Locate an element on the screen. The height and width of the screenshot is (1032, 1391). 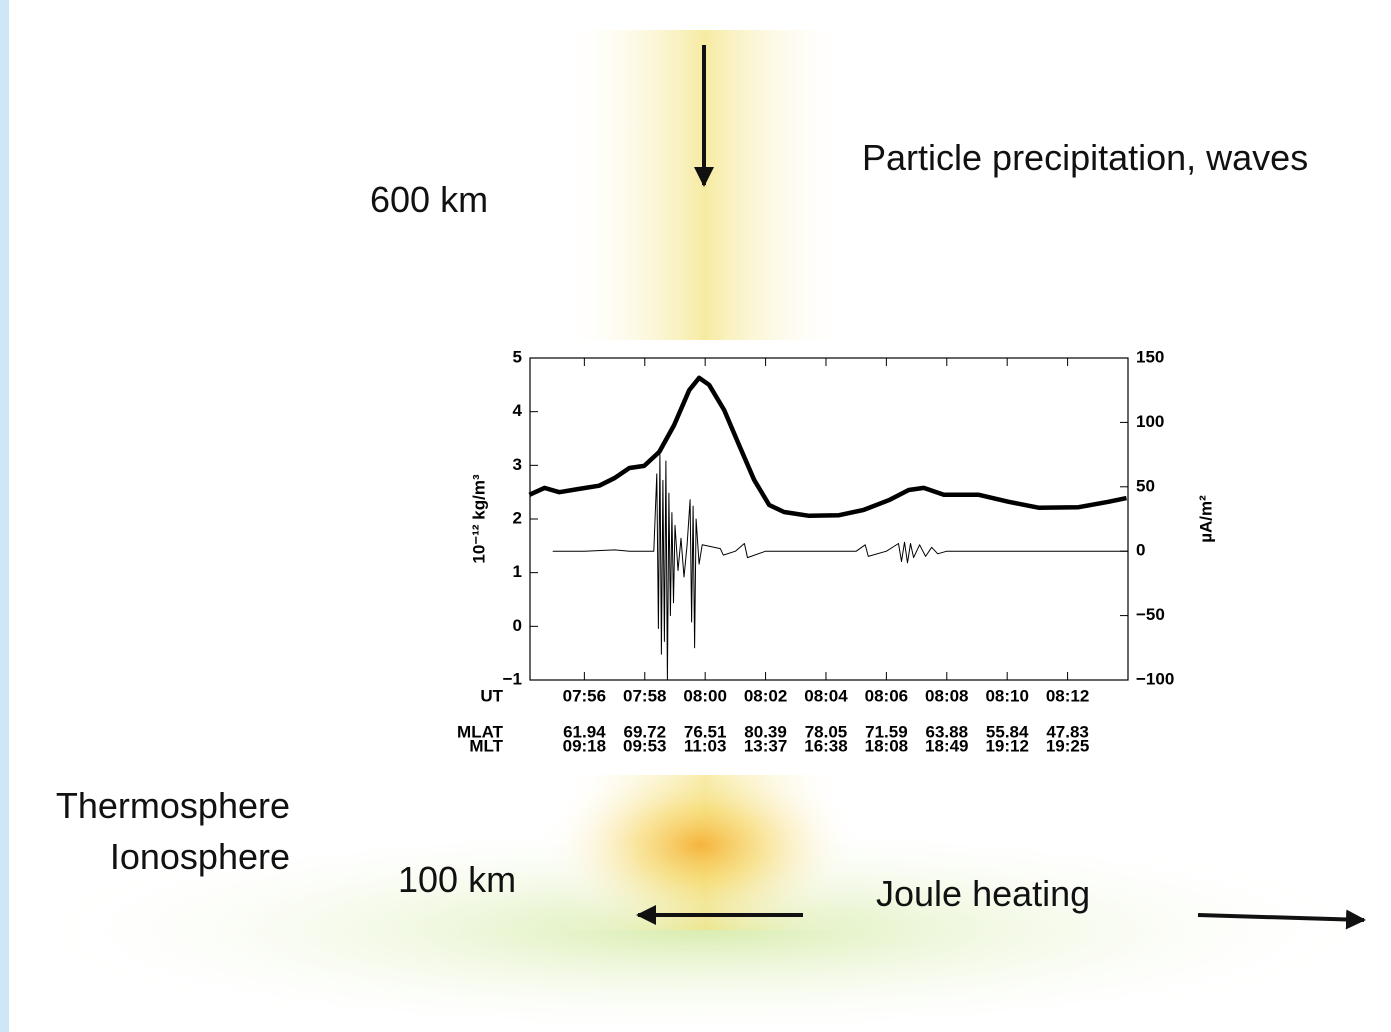
row-value: 55.84 is located at coordinates (1007, 731).